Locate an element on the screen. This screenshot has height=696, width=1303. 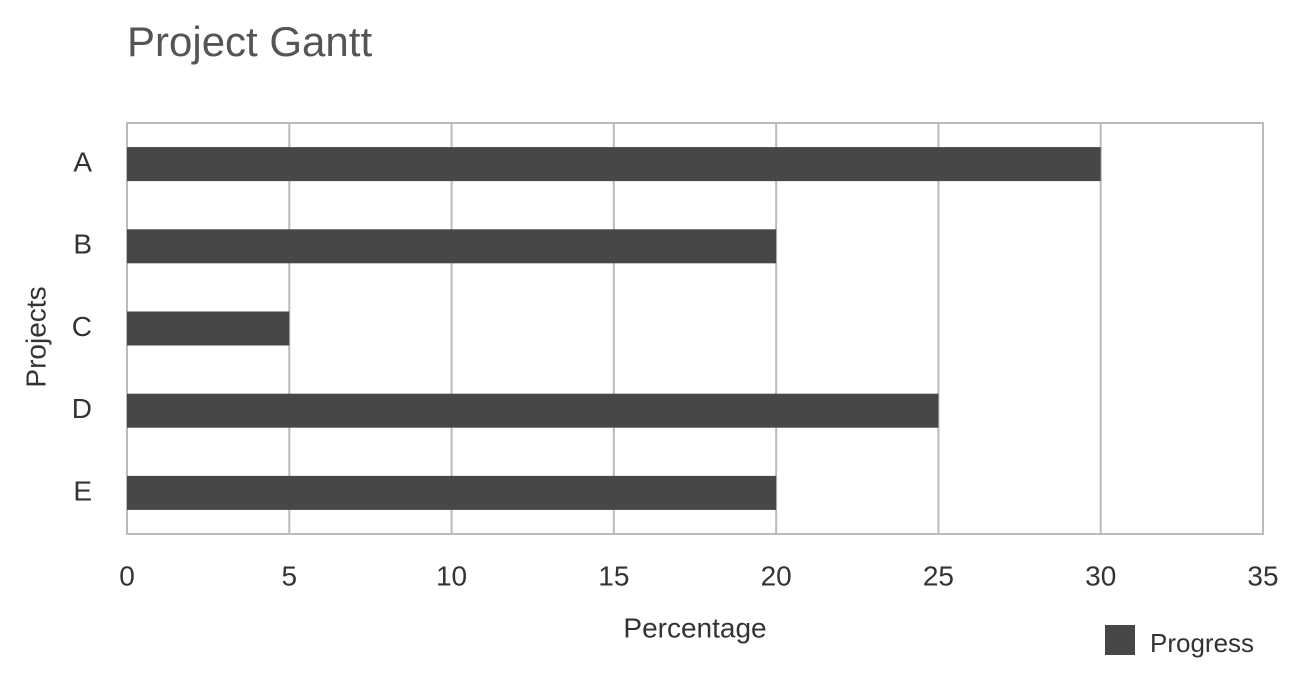
x-axis-label: Percentage is located at coordinates (694, 627).